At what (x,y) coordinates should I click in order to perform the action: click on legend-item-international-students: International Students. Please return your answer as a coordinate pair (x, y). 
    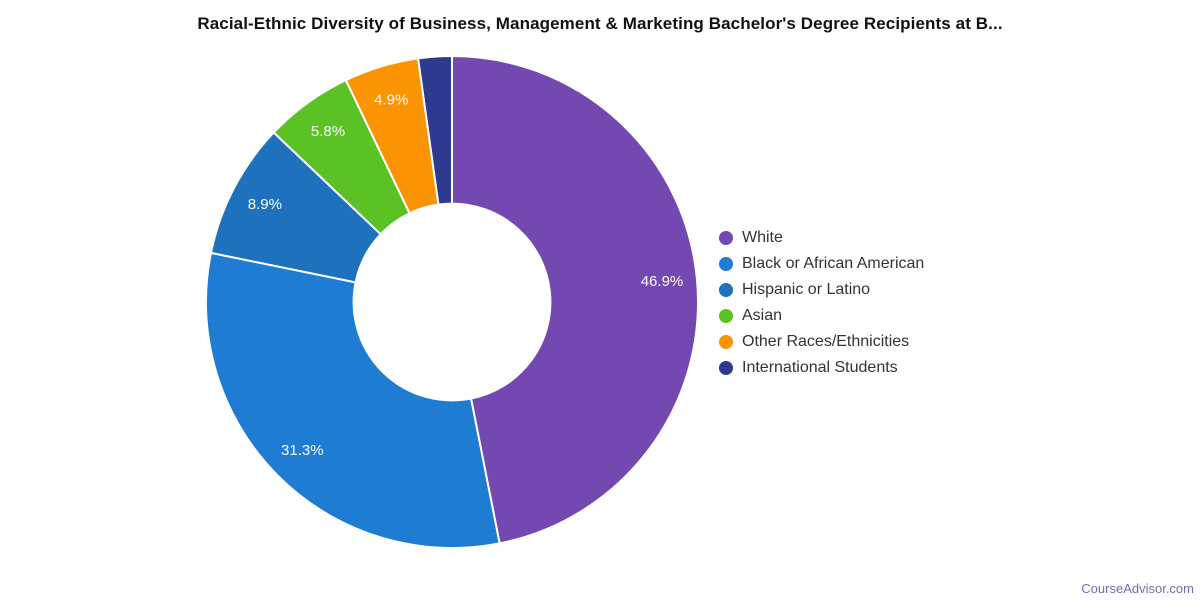
    Looking at the image, I should click on (821, 368).